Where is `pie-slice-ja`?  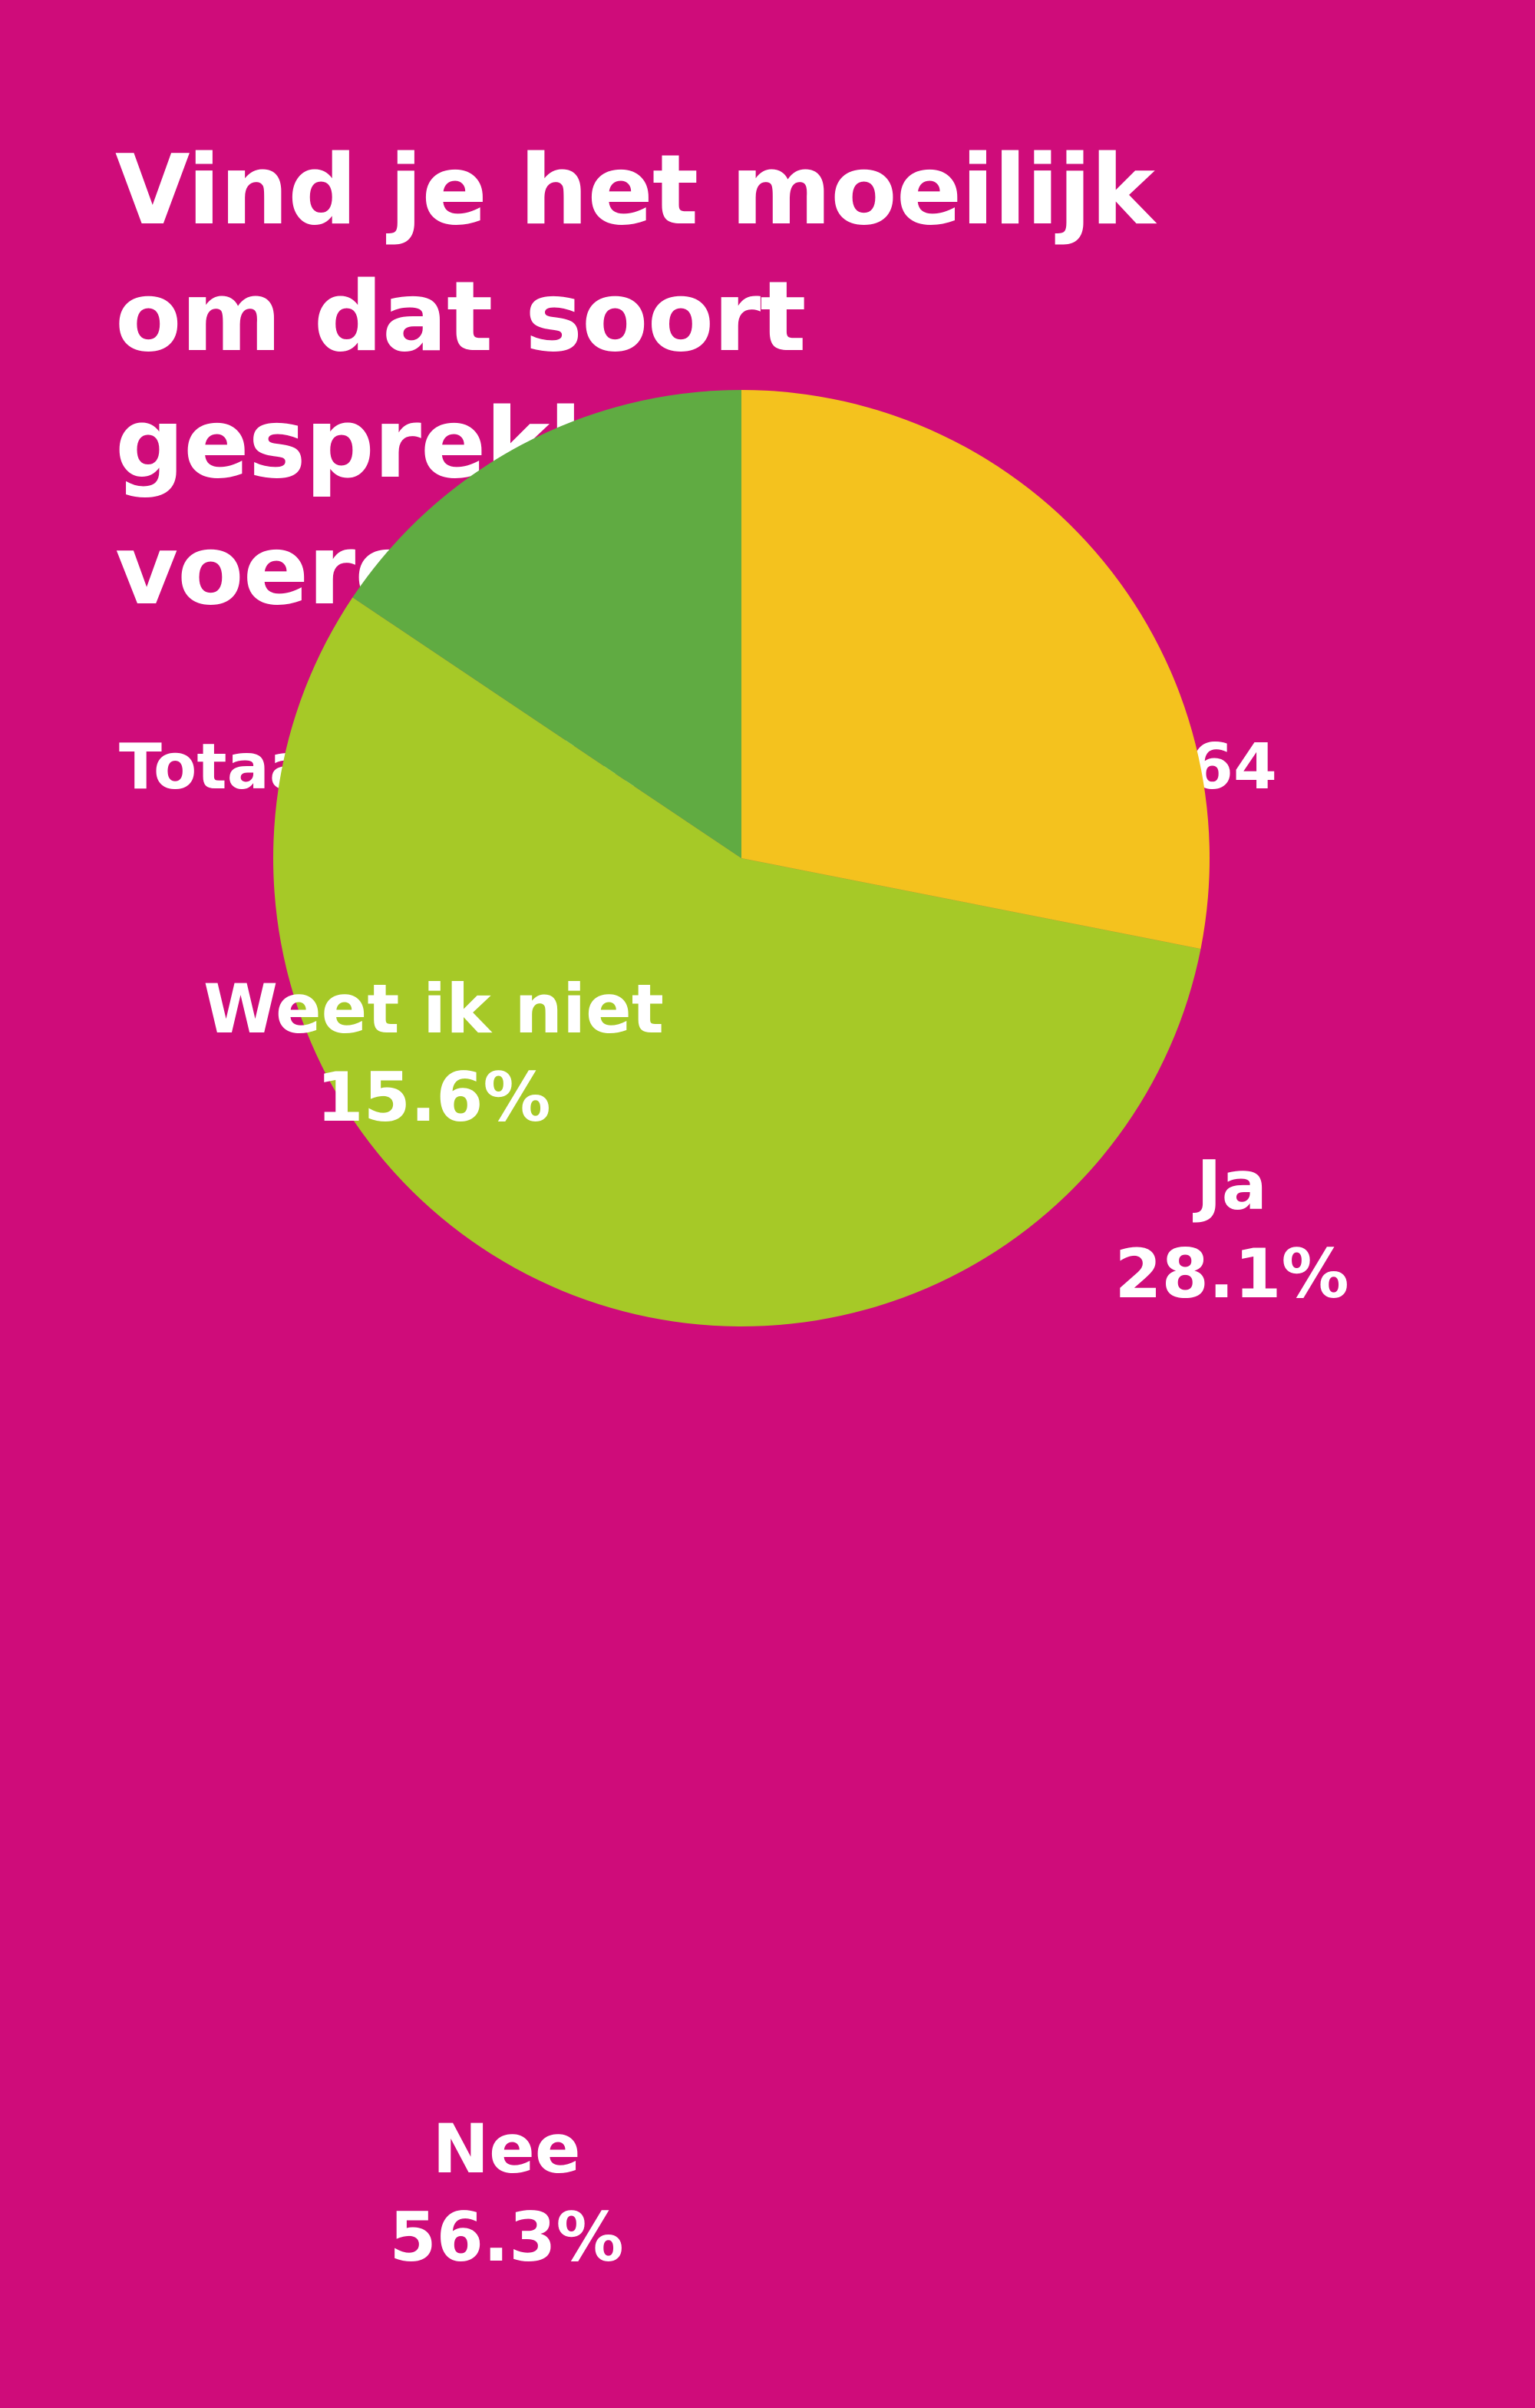 pie-slice-ja is located at coordinates (975, 670).